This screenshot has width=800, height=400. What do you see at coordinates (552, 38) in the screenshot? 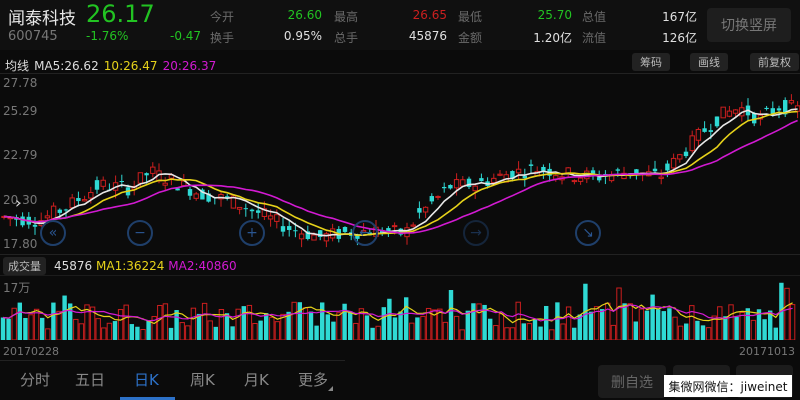
I see `stat-value-amount: 1.20亿` at bounding box center [552, 38].